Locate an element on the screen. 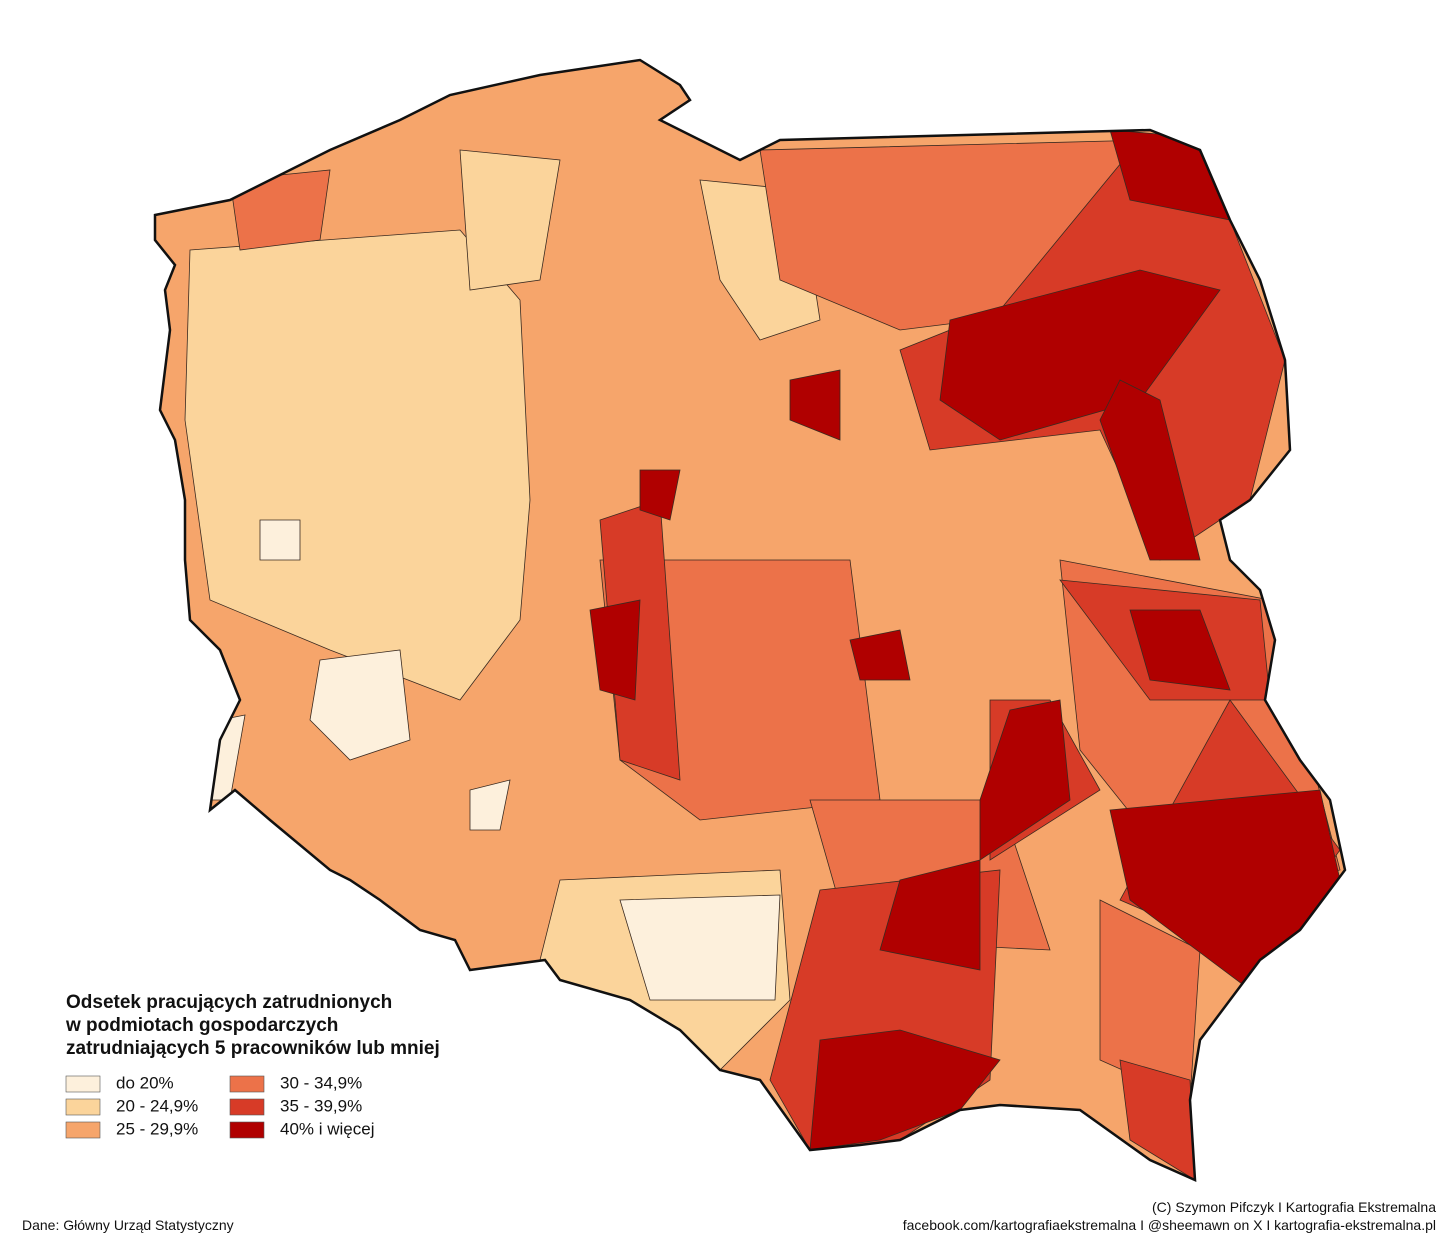 This screenshot has width=1456, height=1248. legend-label: 25 - 29,9% is located at coordinates (157, 1128).